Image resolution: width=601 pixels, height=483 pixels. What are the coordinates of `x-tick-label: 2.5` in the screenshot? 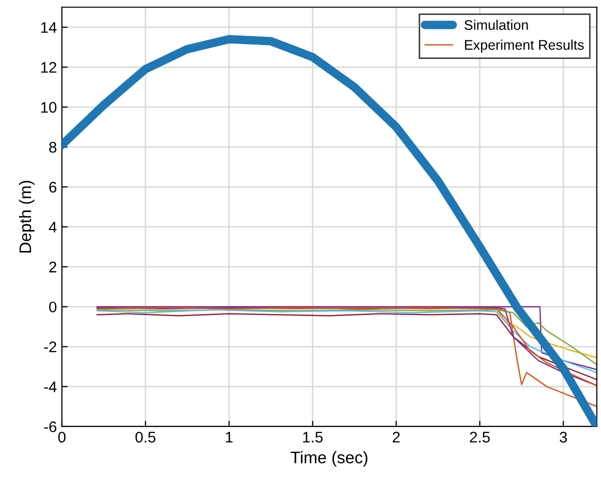 It's located at (480, 437).